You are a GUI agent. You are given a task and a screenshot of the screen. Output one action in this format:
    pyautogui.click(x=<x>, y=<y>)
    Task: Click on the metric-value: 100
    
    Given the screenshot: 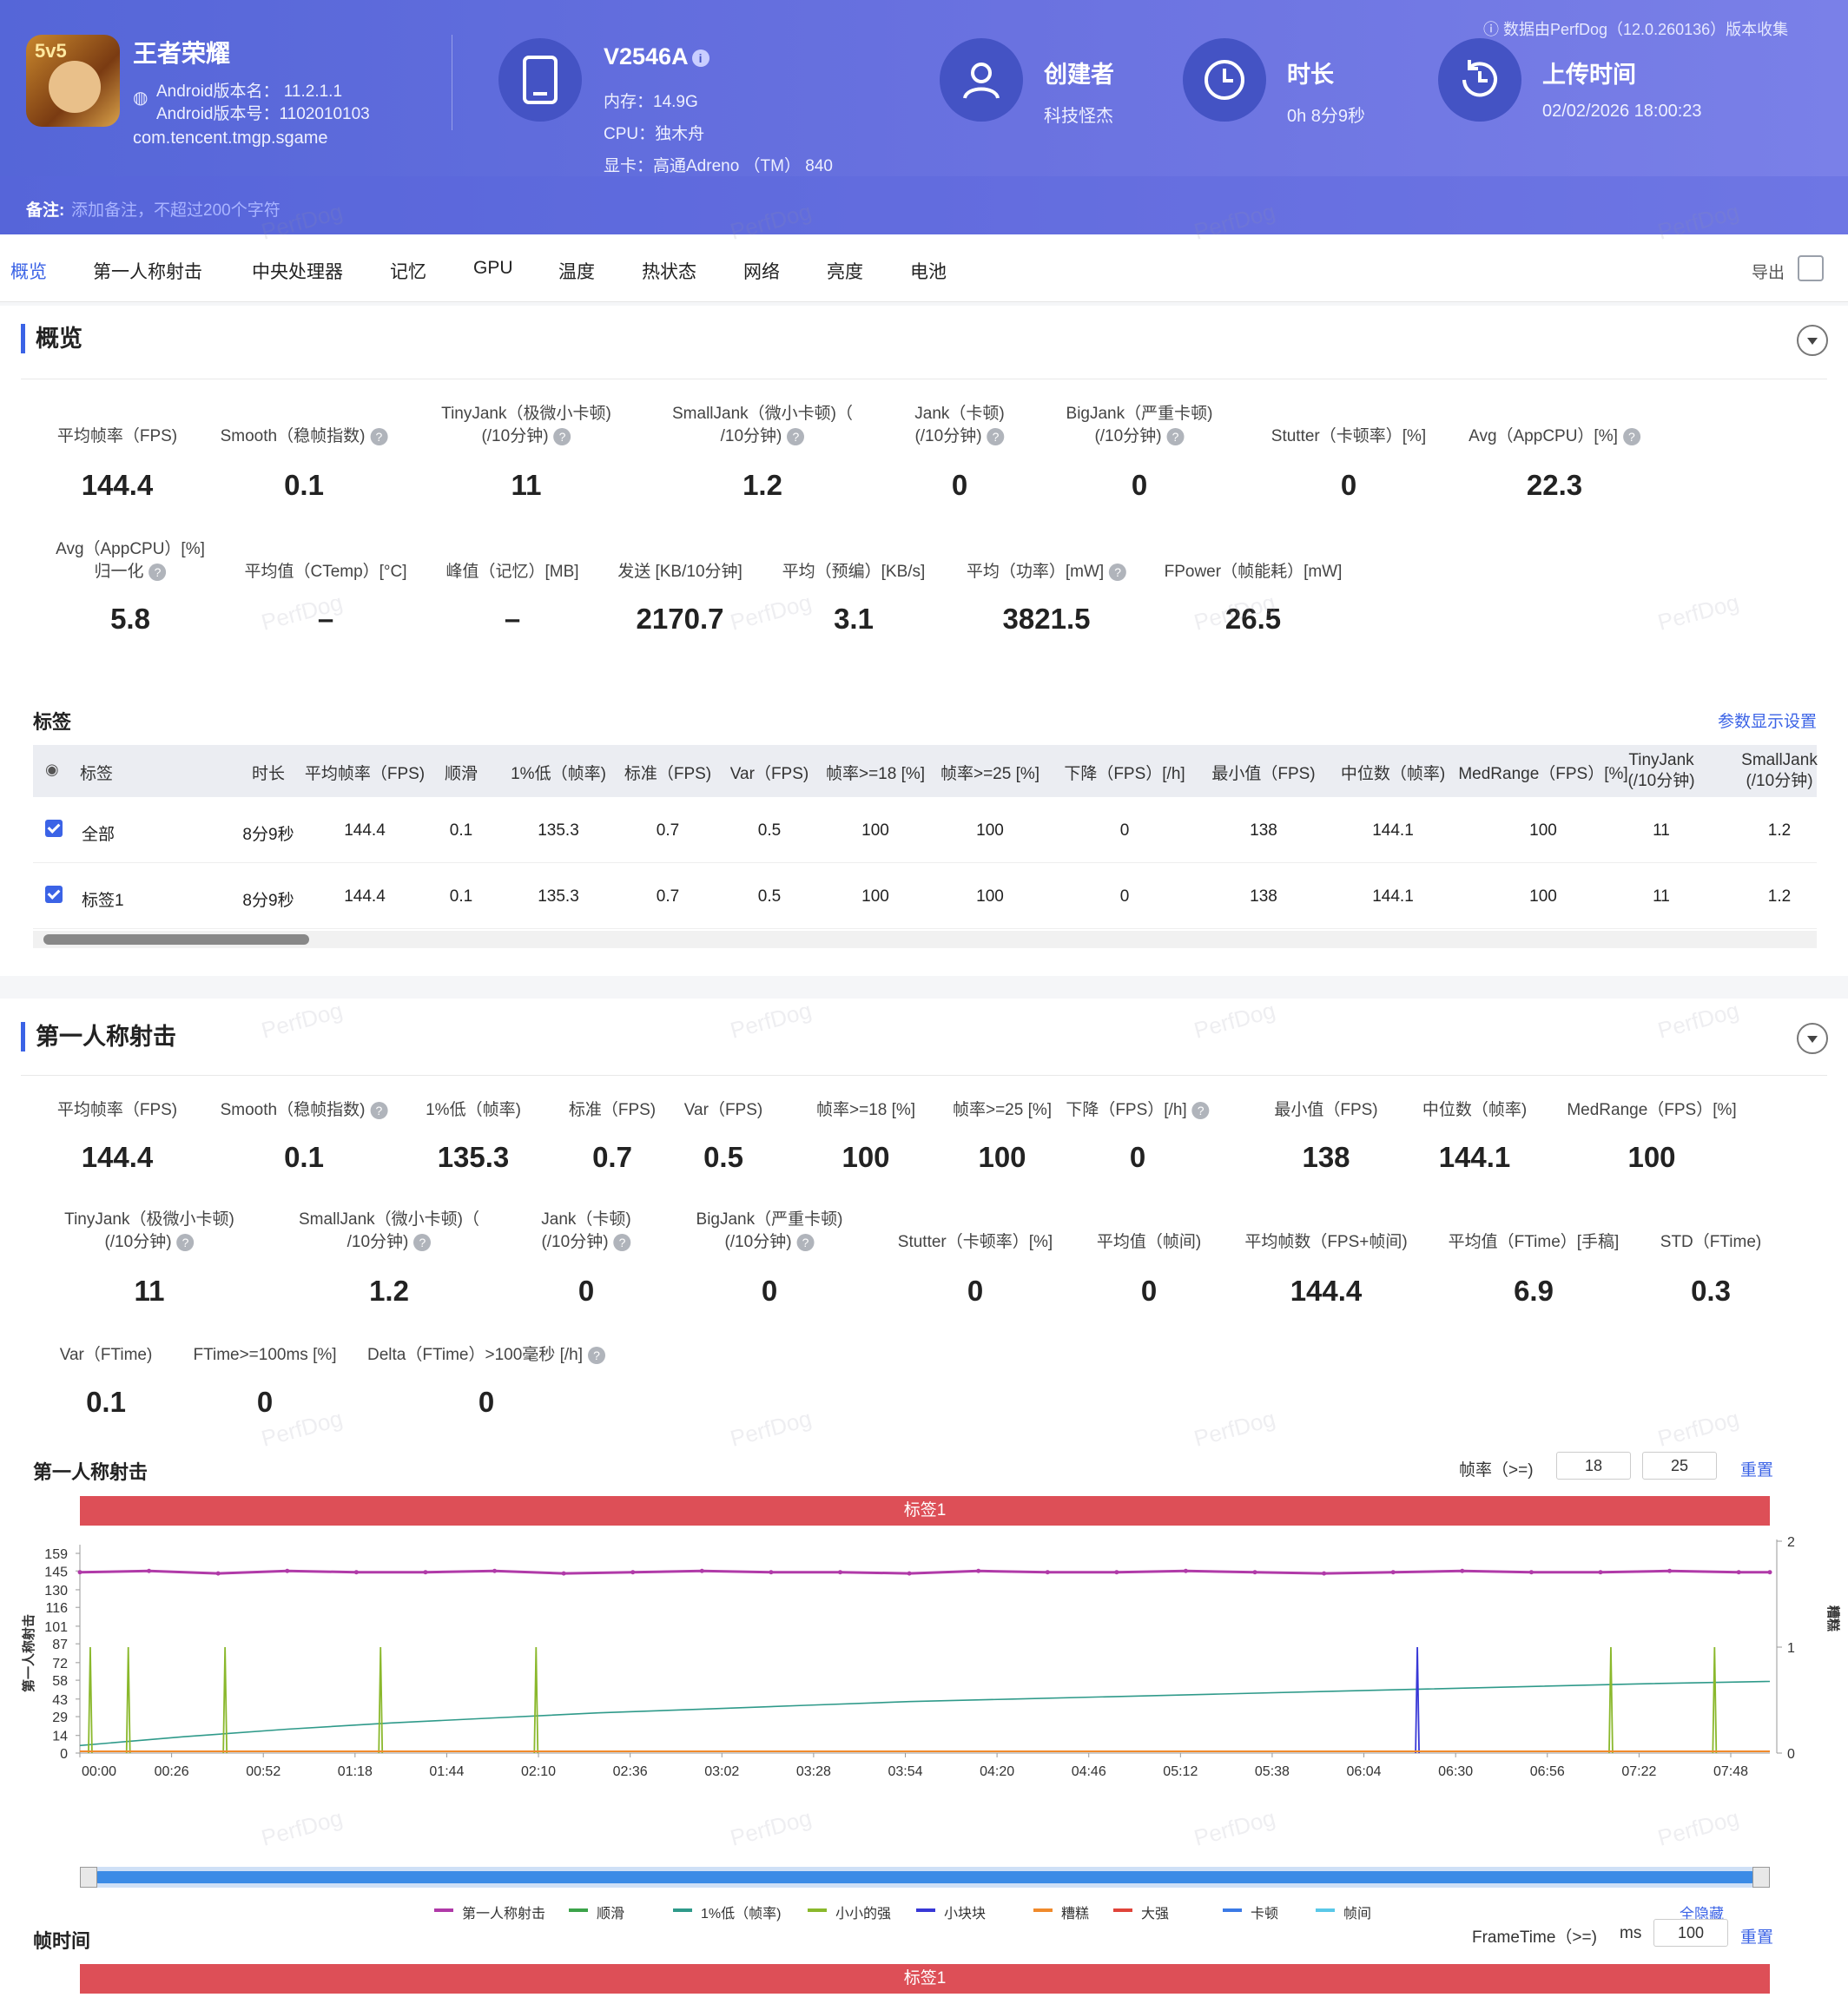 What is the action you would take?
    pyautogui.click(x=1002, y=1157)
    